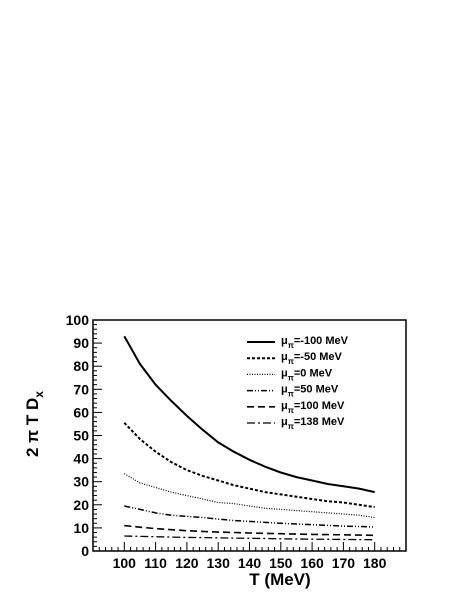  I want to click on x-tick-label: 100, so click(125, 563).